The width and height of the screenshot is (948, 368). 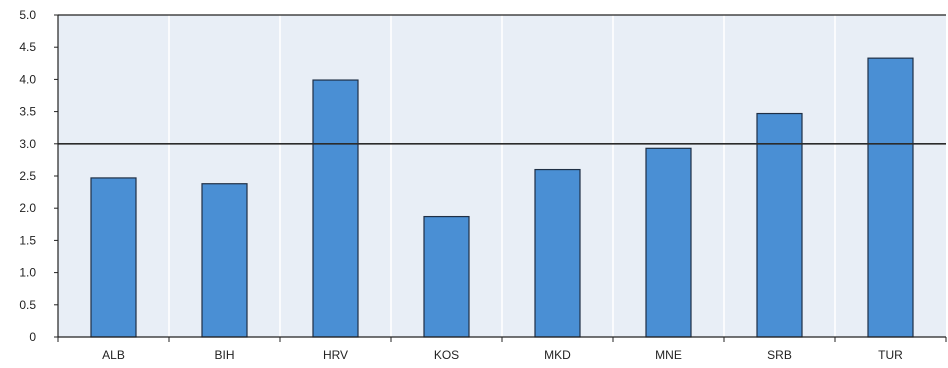 I want to click on bar-hrv, so click(x=335, y=208).